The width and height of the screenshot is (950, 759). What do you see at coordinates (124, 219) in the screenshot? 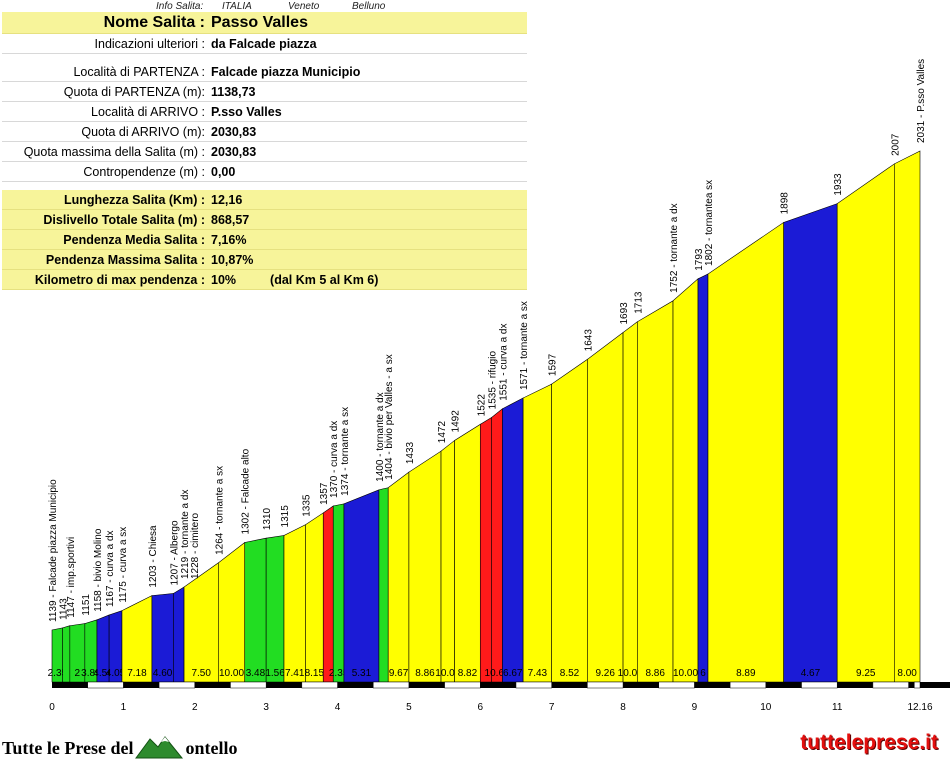
I see `dislivello-label: Dislivello Totale Salita (m) :` at bounding box center [124, 219].